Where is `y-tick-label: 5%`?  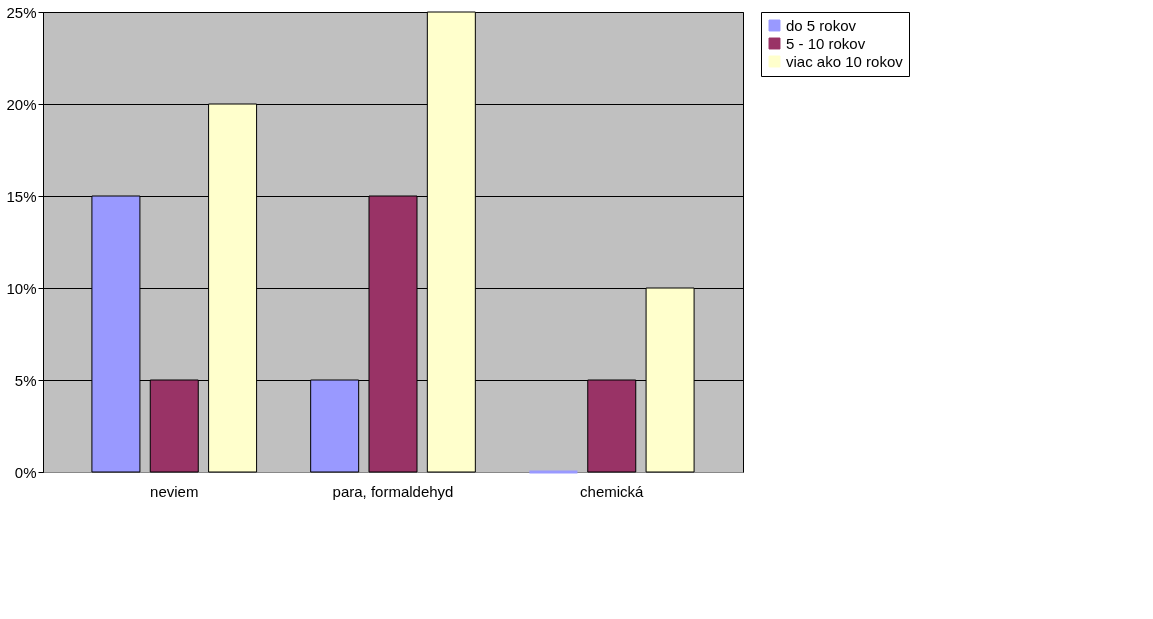 y-tick-label: 5% is located at coordinates (25, 380).